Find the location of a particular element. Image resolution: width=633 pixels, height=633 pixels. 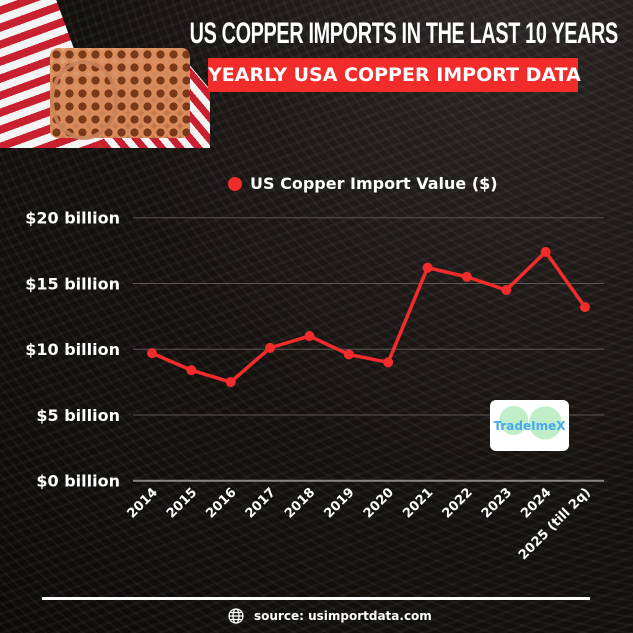

x-tick-label: 2024 is located at coordinates (536, 503).